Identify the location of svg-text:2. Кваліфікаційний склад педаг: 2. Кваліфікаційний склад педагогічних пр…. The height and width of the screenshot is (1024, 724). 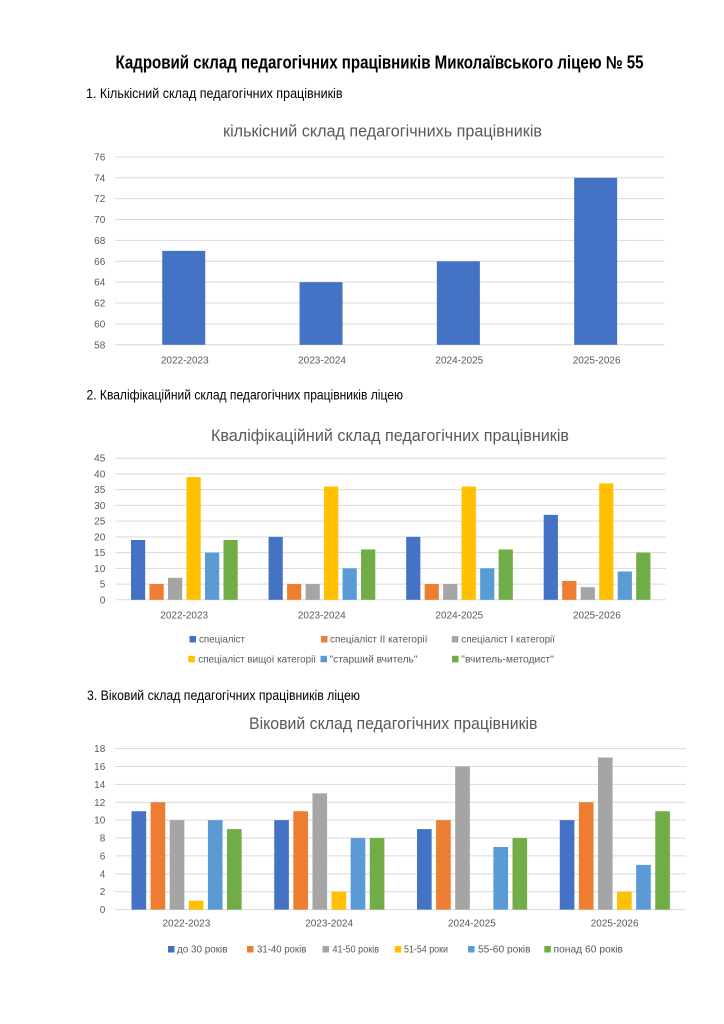
(245, 395).